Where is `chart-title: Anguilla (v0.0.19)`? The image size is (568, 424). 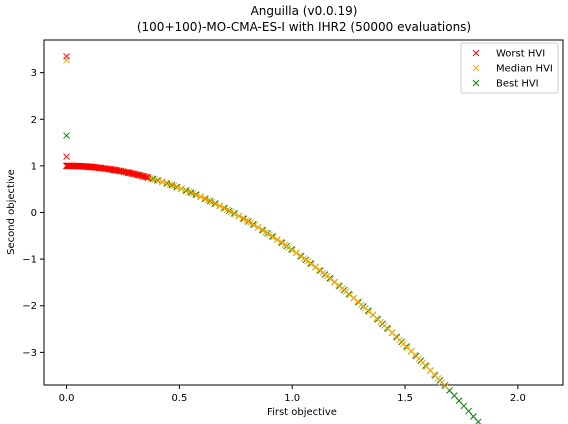
chart-title: Anguilla (v0.0.19) is located at coordinates (304, 11).